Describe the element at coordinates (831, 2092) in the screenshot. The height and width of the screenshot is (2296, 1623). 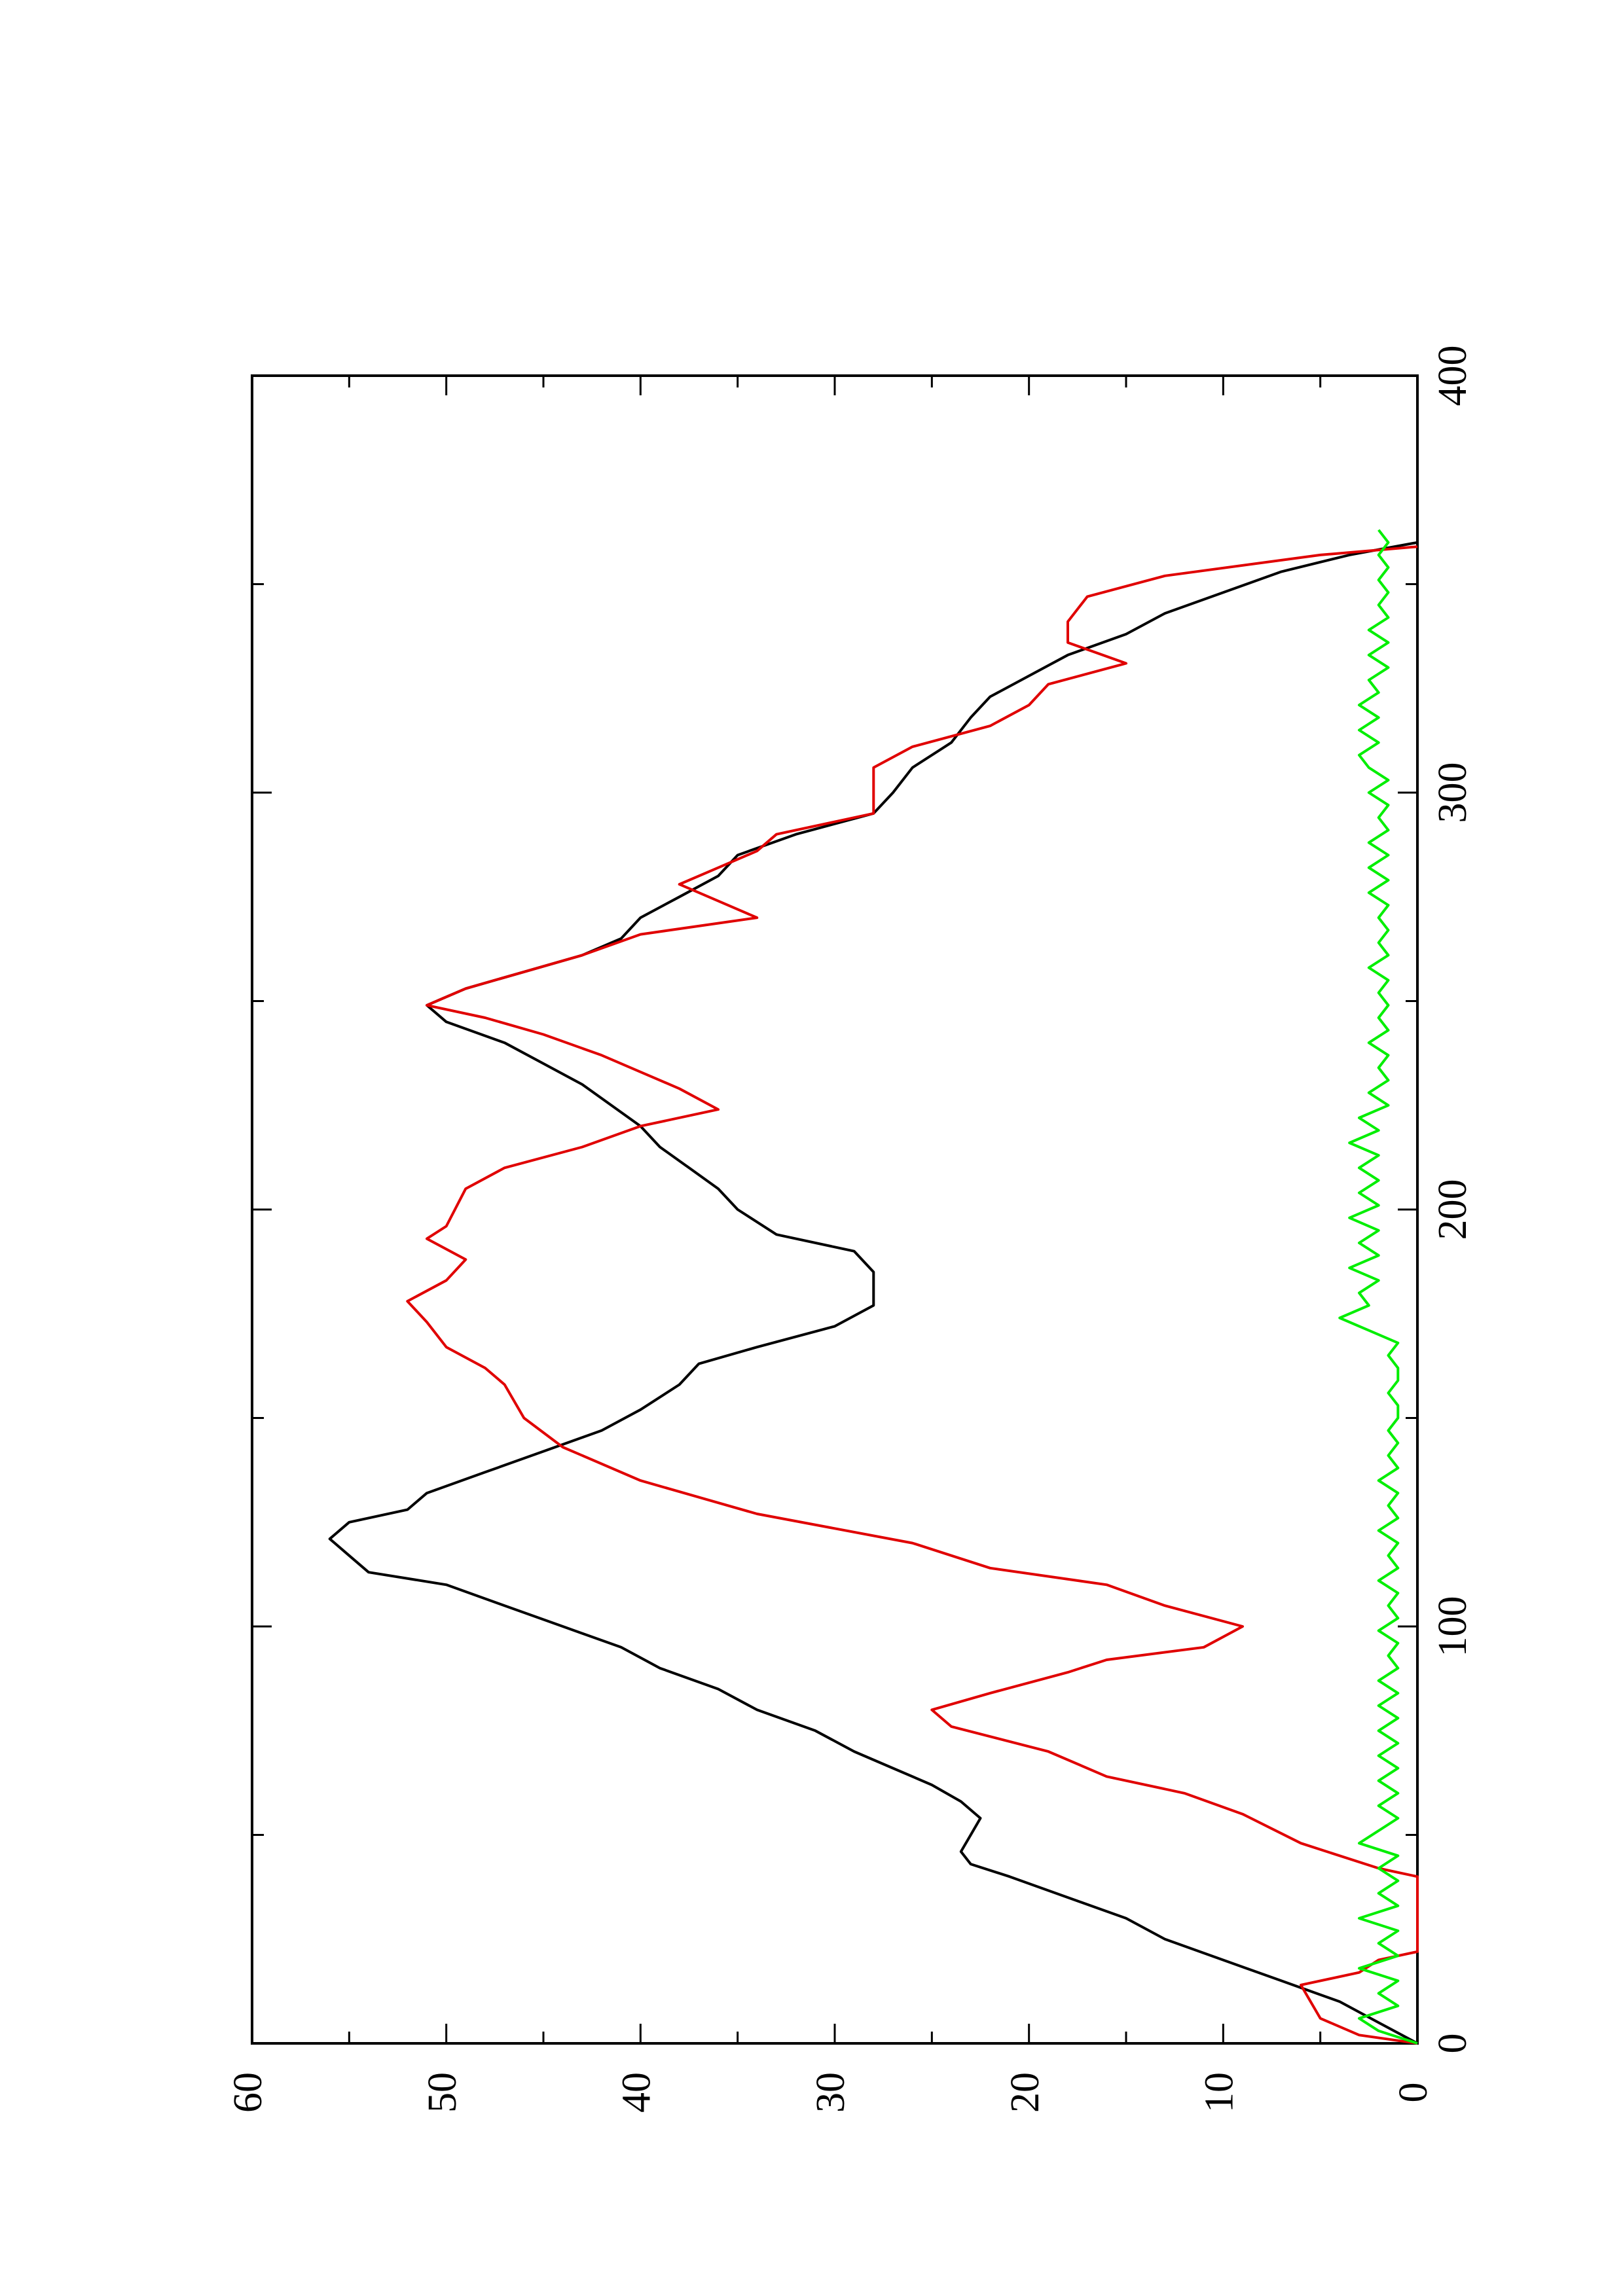
I see `y-tick-label: 30` at that location.